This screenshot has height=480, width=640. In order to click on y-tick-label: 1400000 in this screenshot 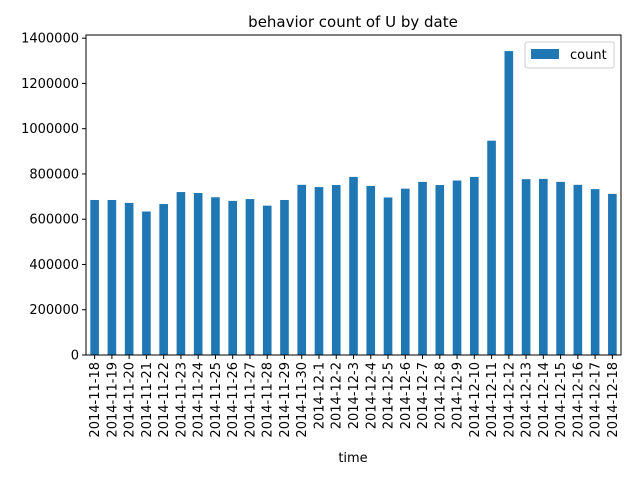, I will do `click(50, 39)`.